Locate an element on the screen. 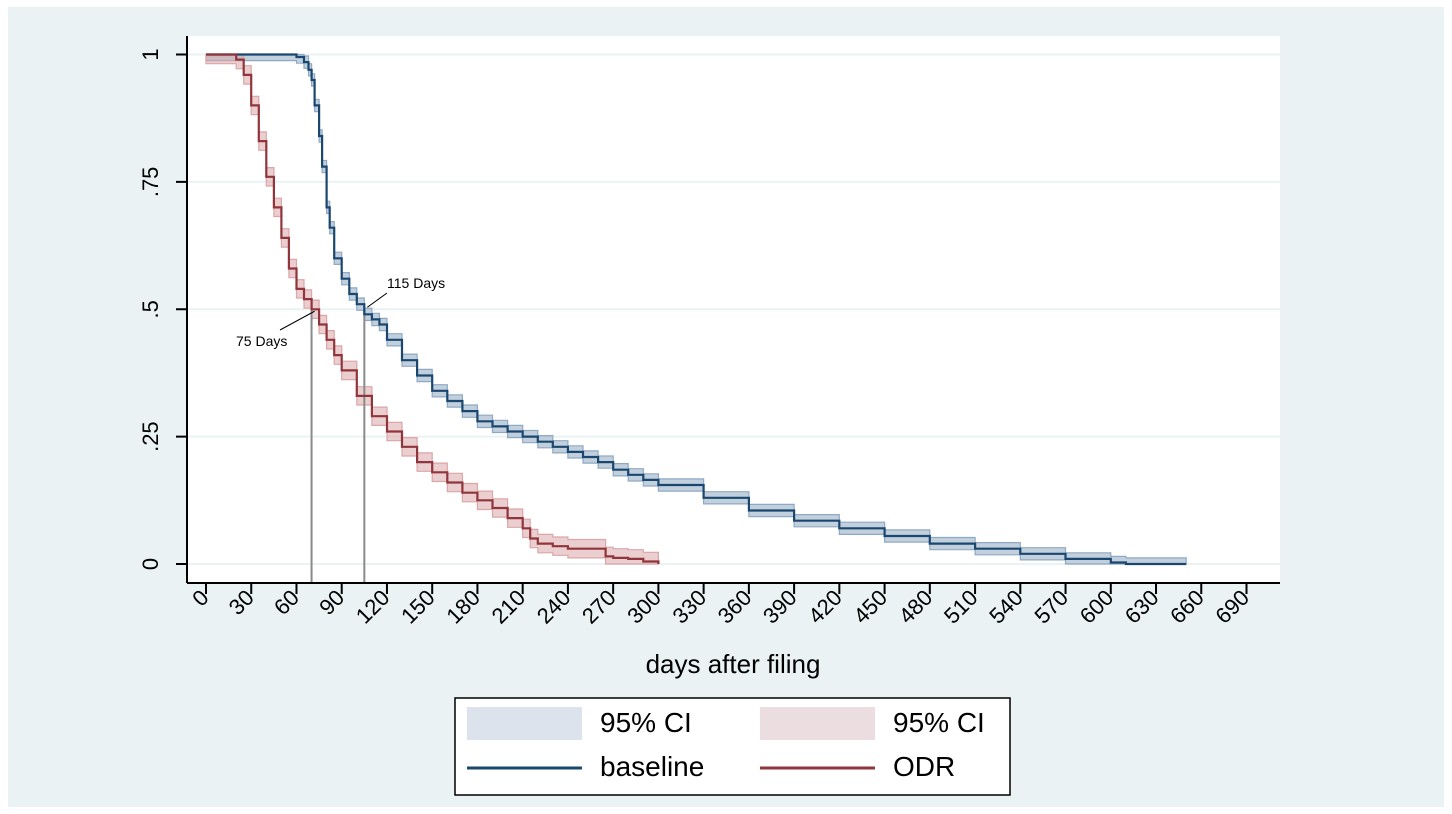 This screenshot has width=1452, height=814. x-tick-label: 60 is located at coordinates (286, 602).